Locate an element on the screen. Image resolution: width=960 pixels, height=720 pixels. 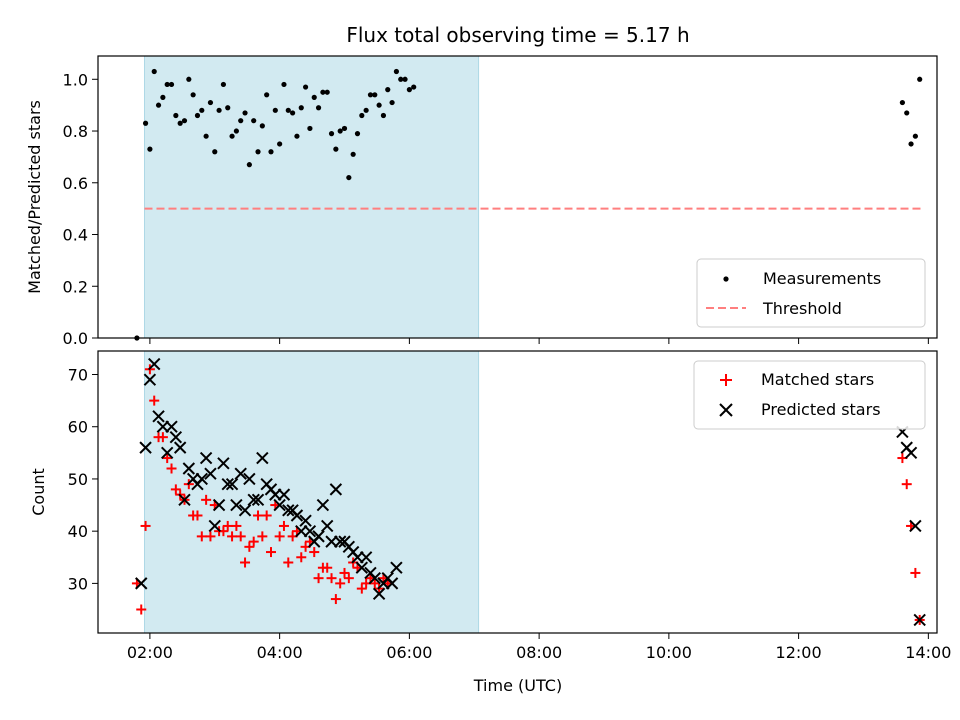
x-tick-label: 10:00 is located at coordinates (669, 652).